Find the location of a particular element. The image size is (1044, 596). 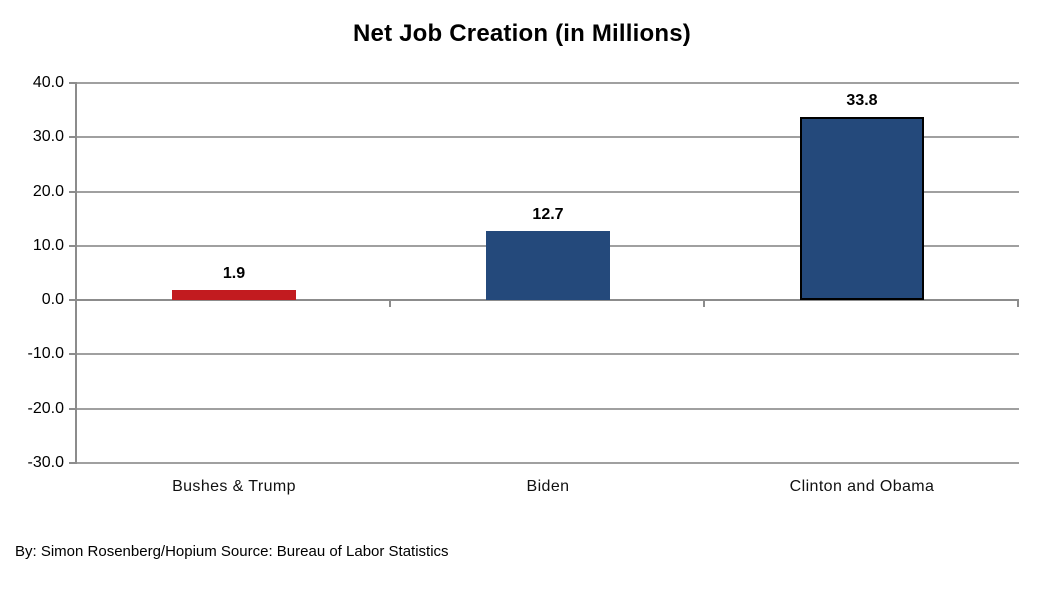

y-axis-line is located at coordinates (76, 273).